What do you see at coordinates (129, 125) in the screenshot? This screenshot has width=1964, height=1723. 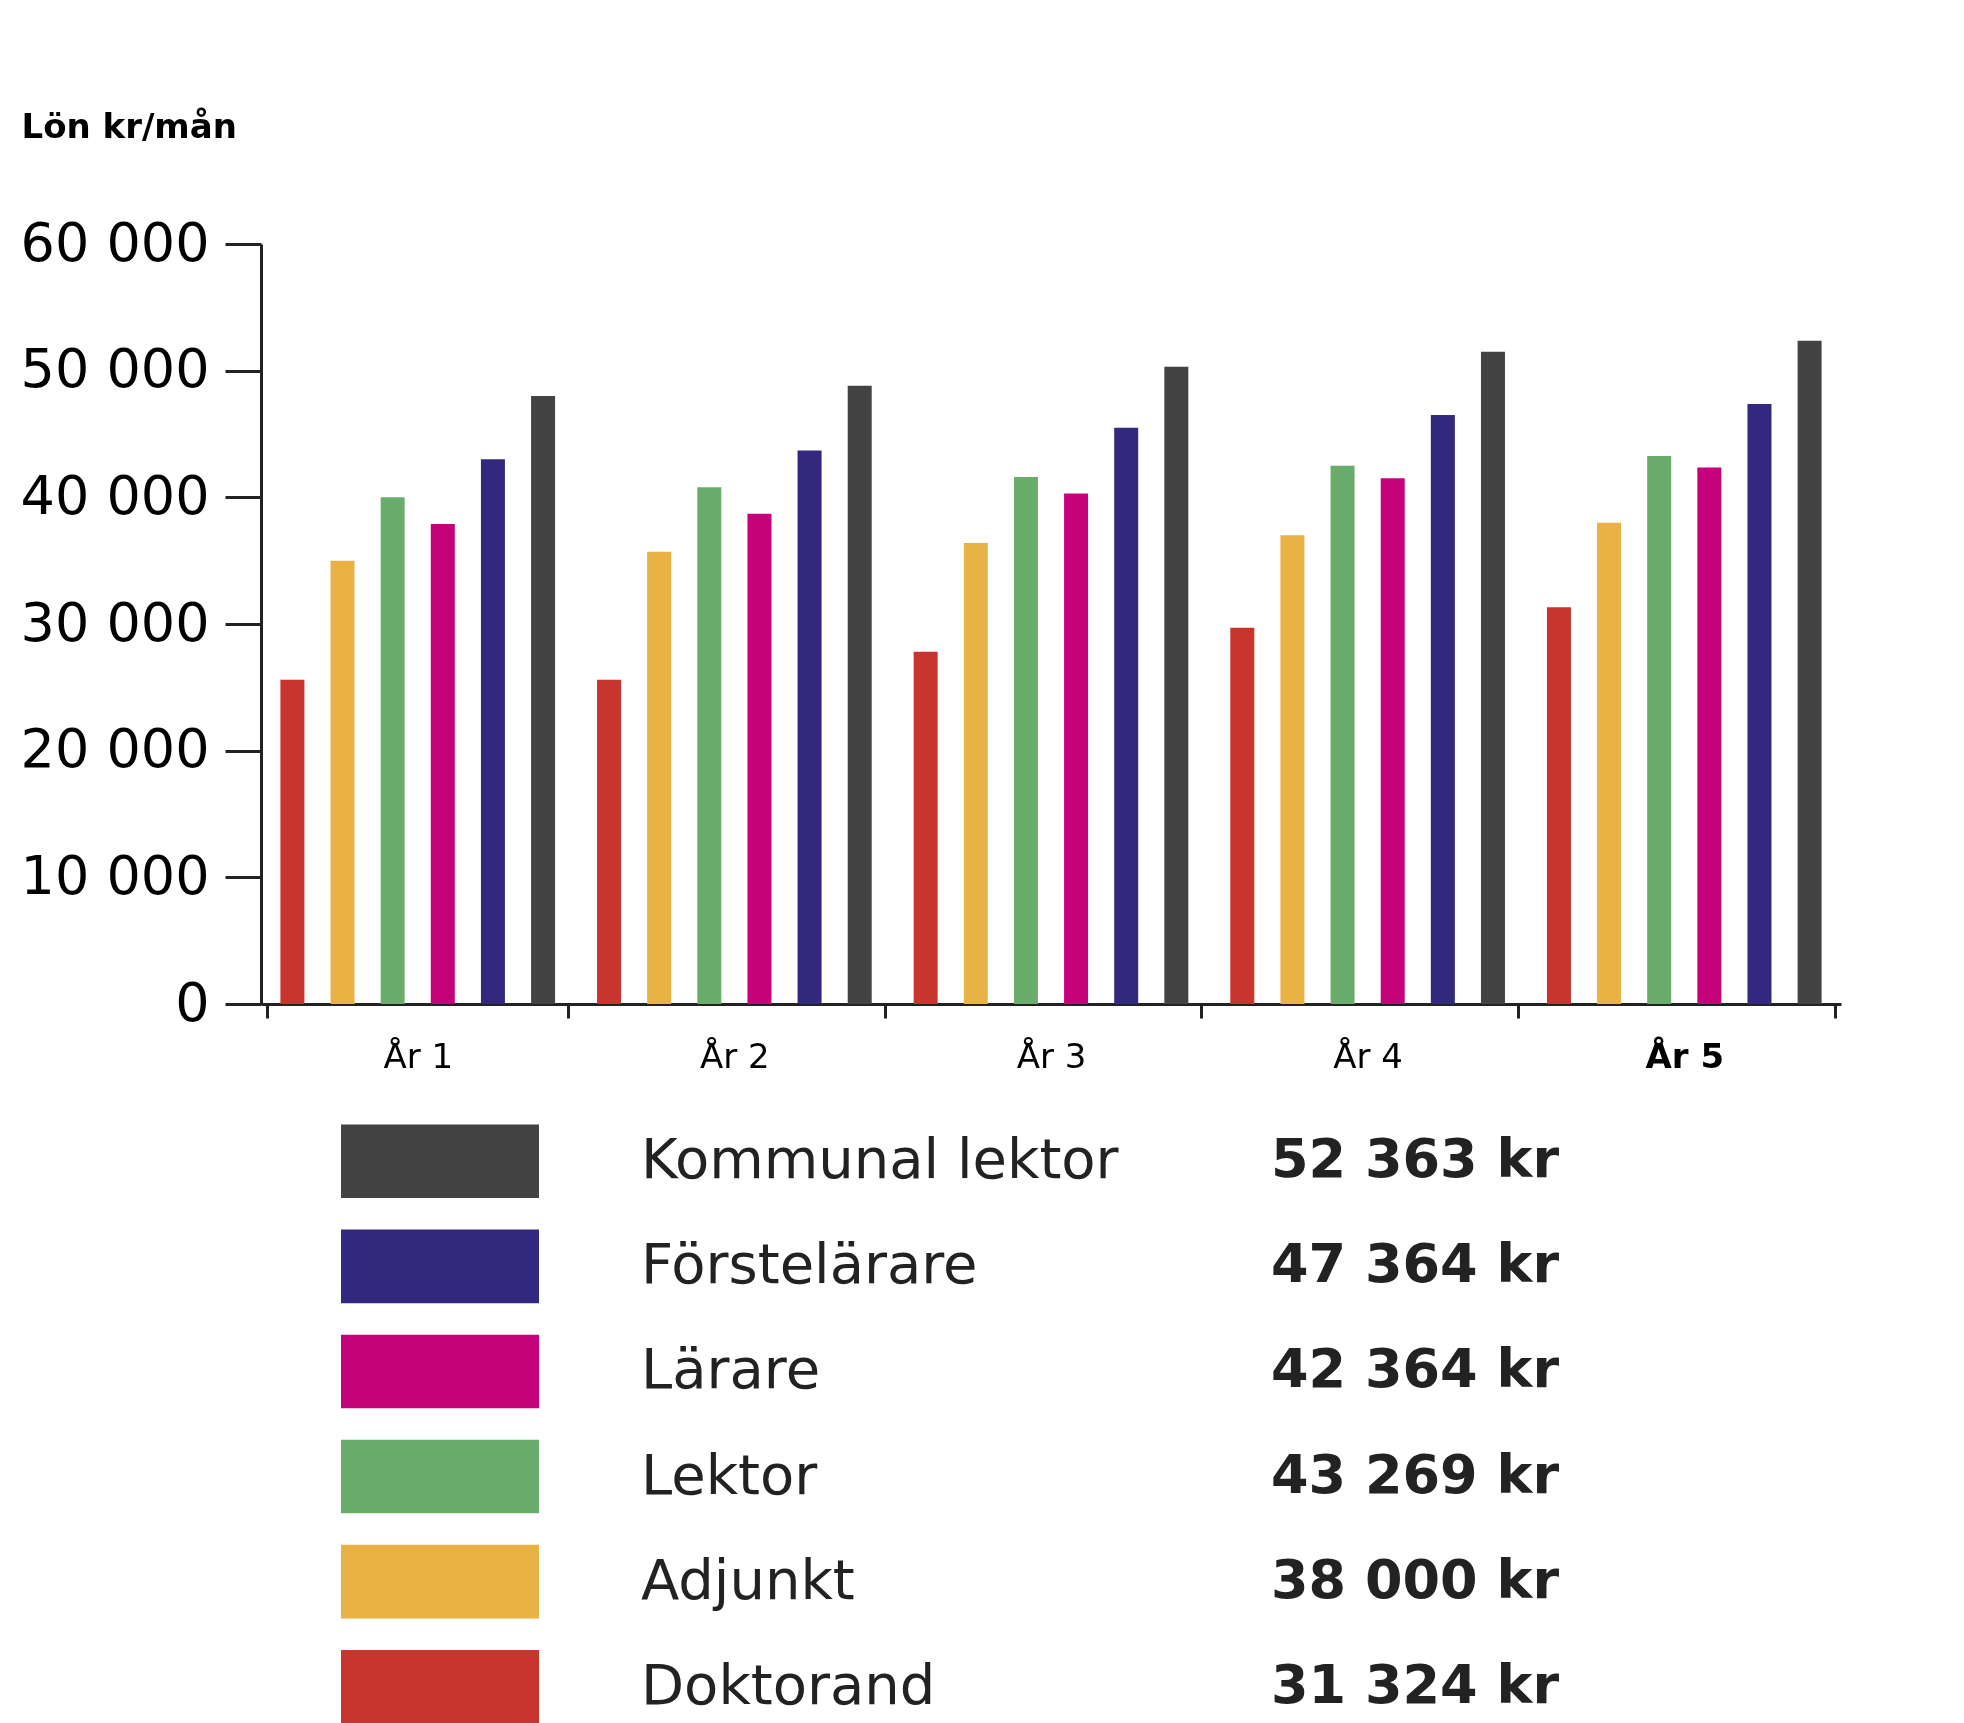 I see `y-axis-title: Lön kr/mån` at bounding box center [129, 125].